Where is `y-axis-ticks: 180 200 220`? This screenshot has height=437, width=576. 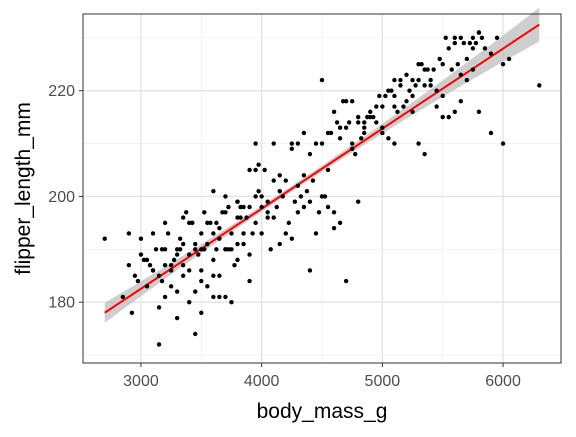 y-axis-ticks: 180 200 220 is located at coordinates (65, 197).